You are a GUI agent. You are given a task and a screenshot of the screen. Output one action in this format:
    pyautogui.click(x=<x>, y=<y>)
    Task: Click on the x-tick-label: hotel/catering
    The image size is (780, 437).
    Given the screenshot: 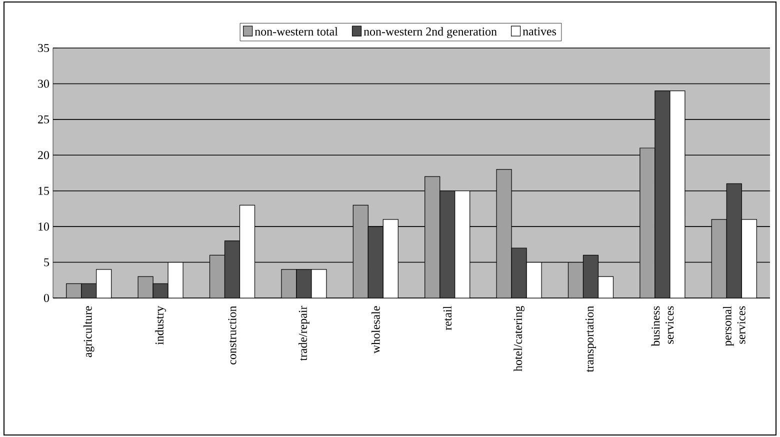 What is the action you would take?
    pyautogui.click(x=519, y=339)
    